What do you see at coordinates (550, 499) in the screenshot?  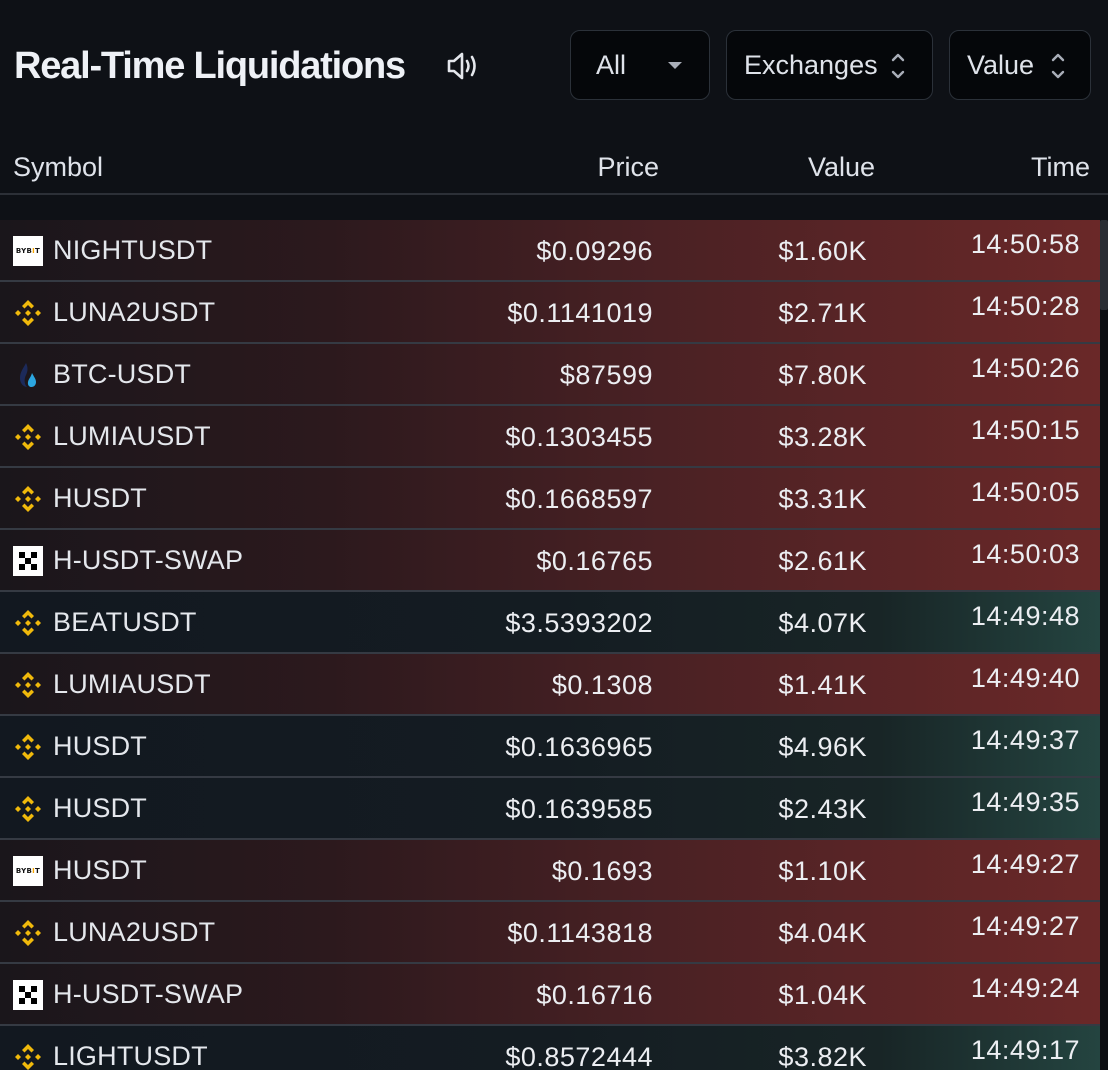 I see `table-row: HUSDT $0.1668597 $3.31K 14:50:05` at bounding box center [550, 499].